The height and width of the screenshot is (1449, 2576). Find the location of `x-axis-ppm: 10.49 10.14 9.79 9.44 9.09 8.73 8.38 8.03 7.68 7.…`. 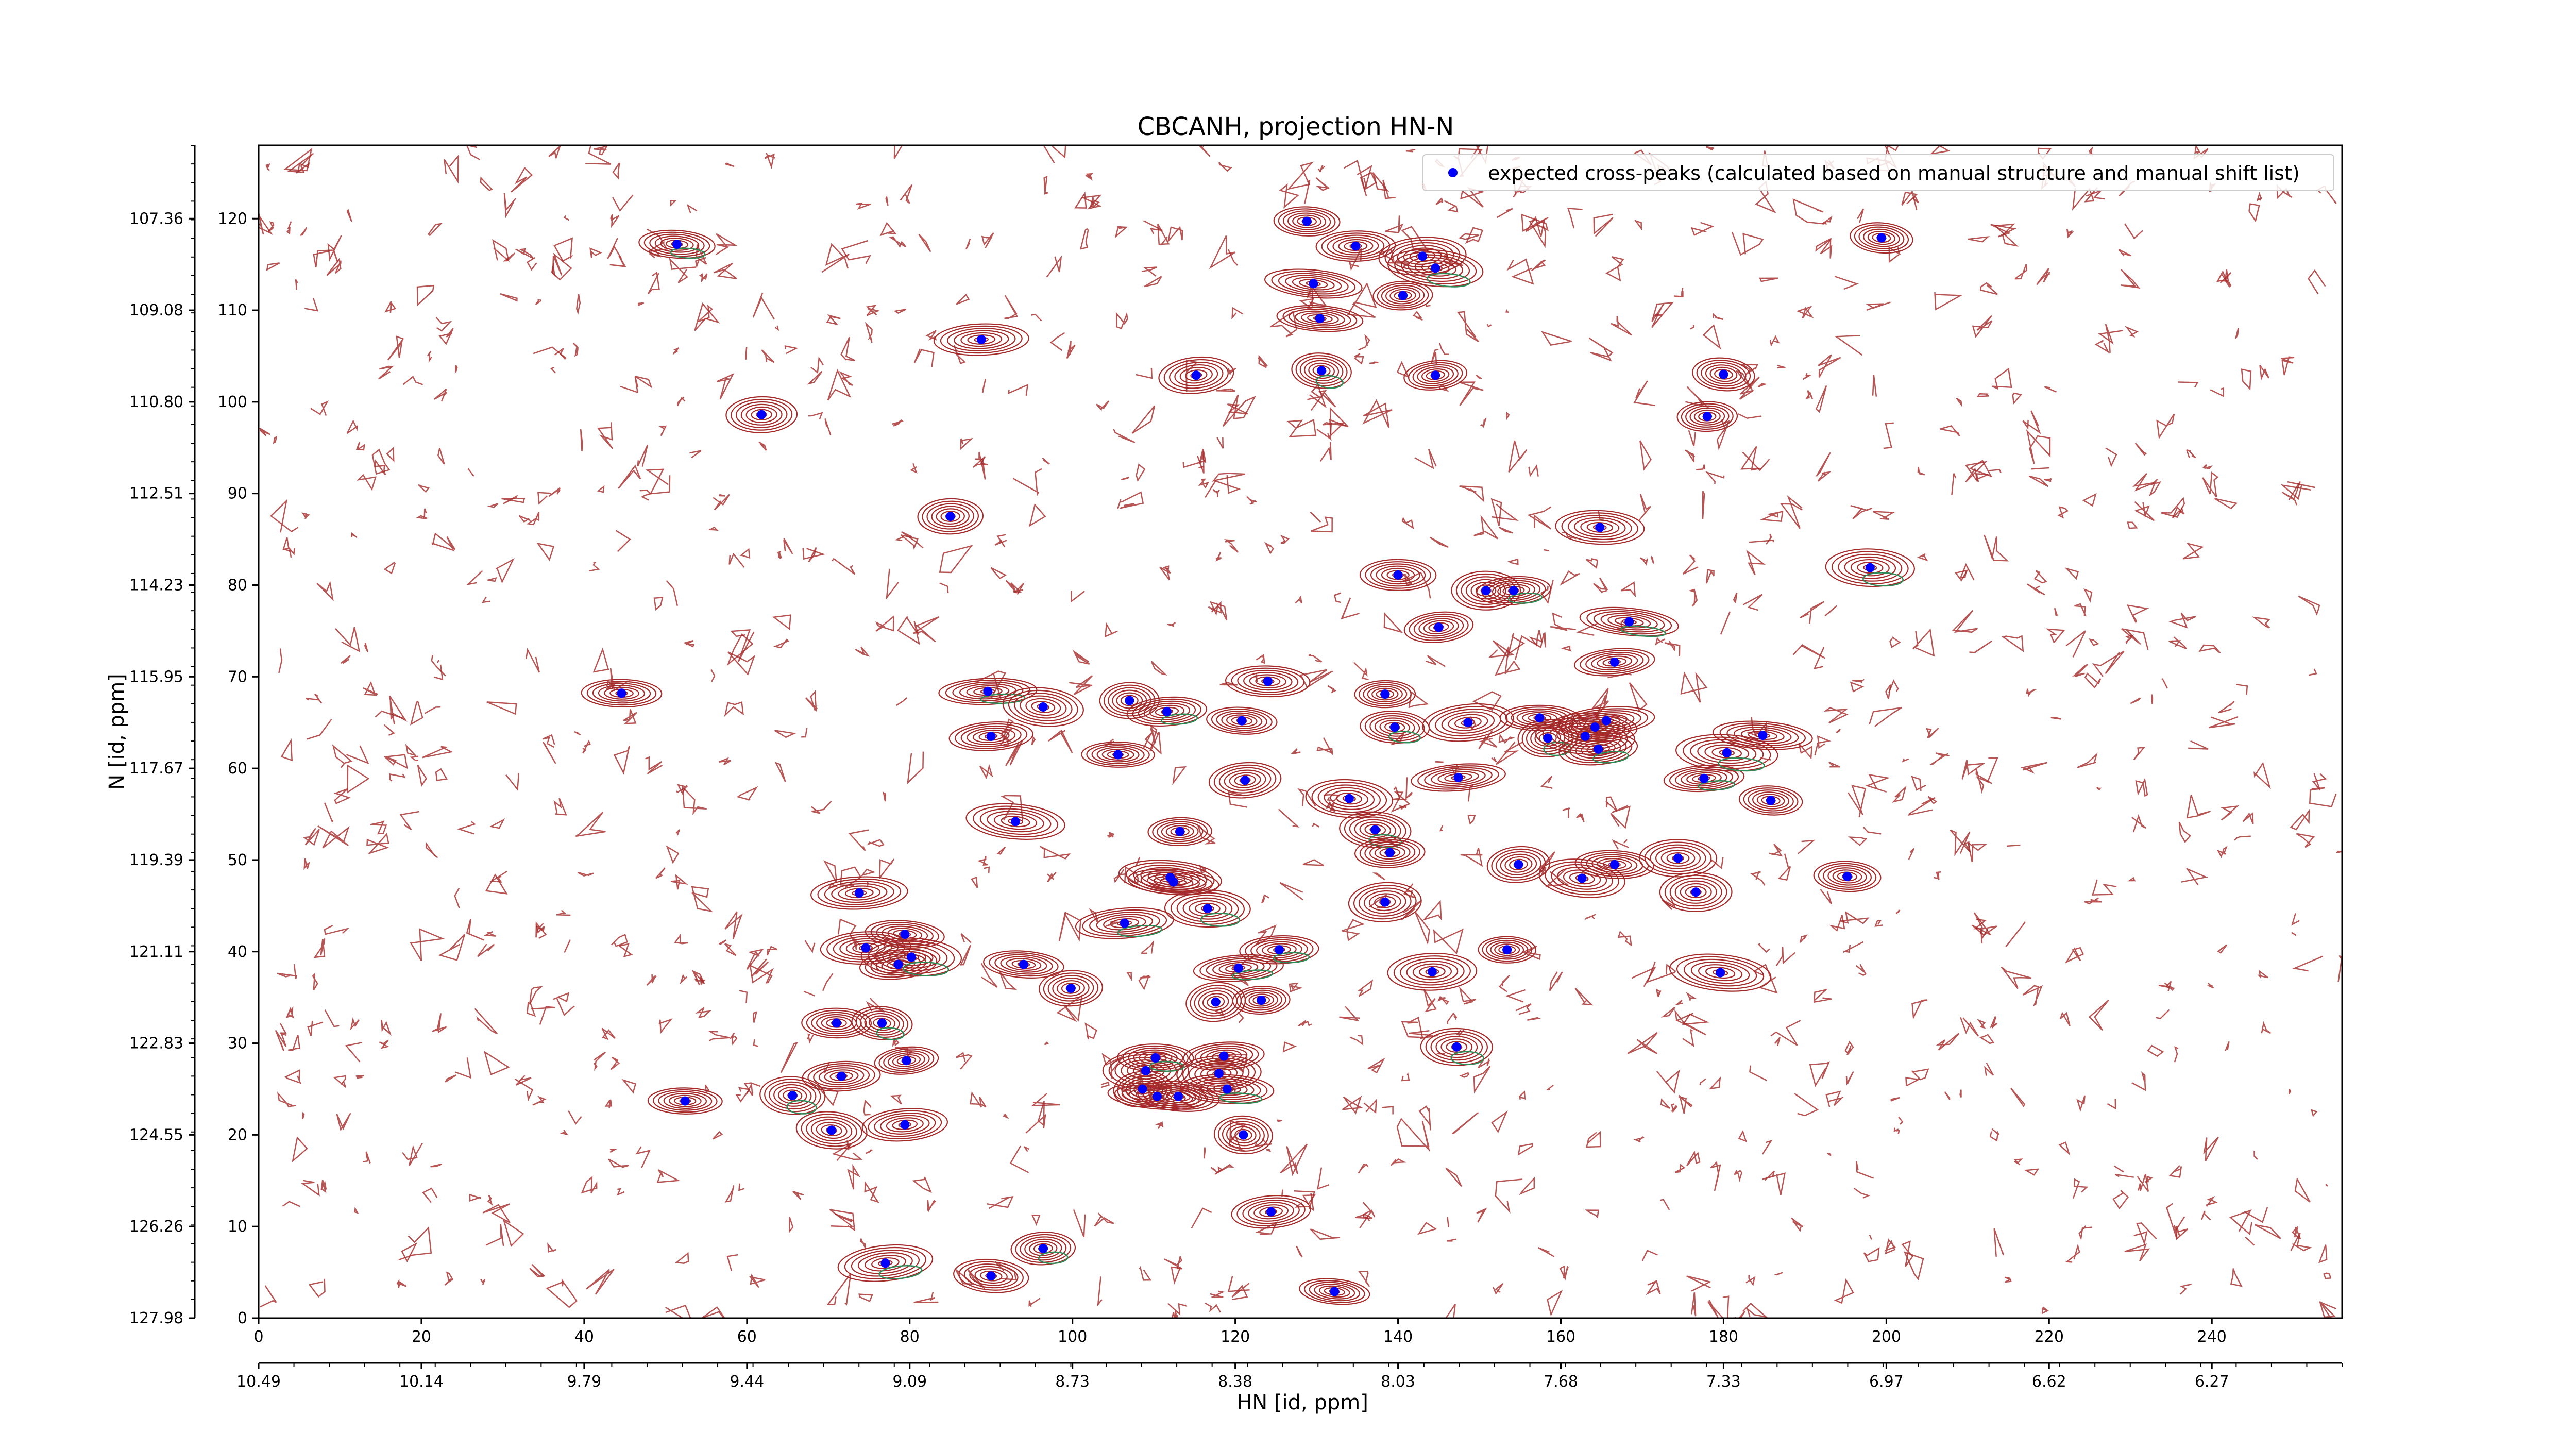

x-axis-ppm: 10.49 10.14 9.79 9.44 9.09 8.73 8.38 8.03 7.68 7.… is located at coordinates (1289, 1376).